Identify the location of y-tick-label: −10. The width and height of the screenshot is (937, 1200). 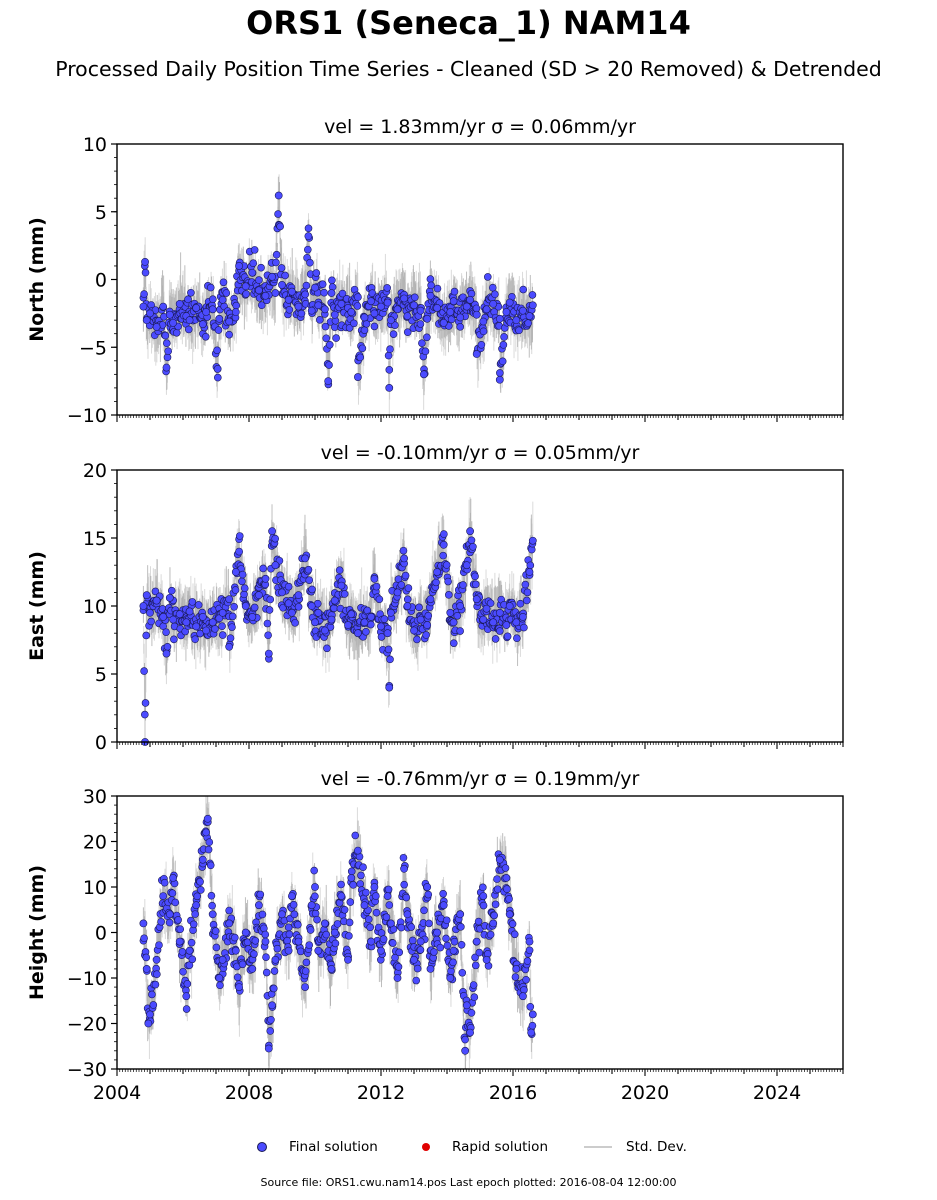
(87, 416).